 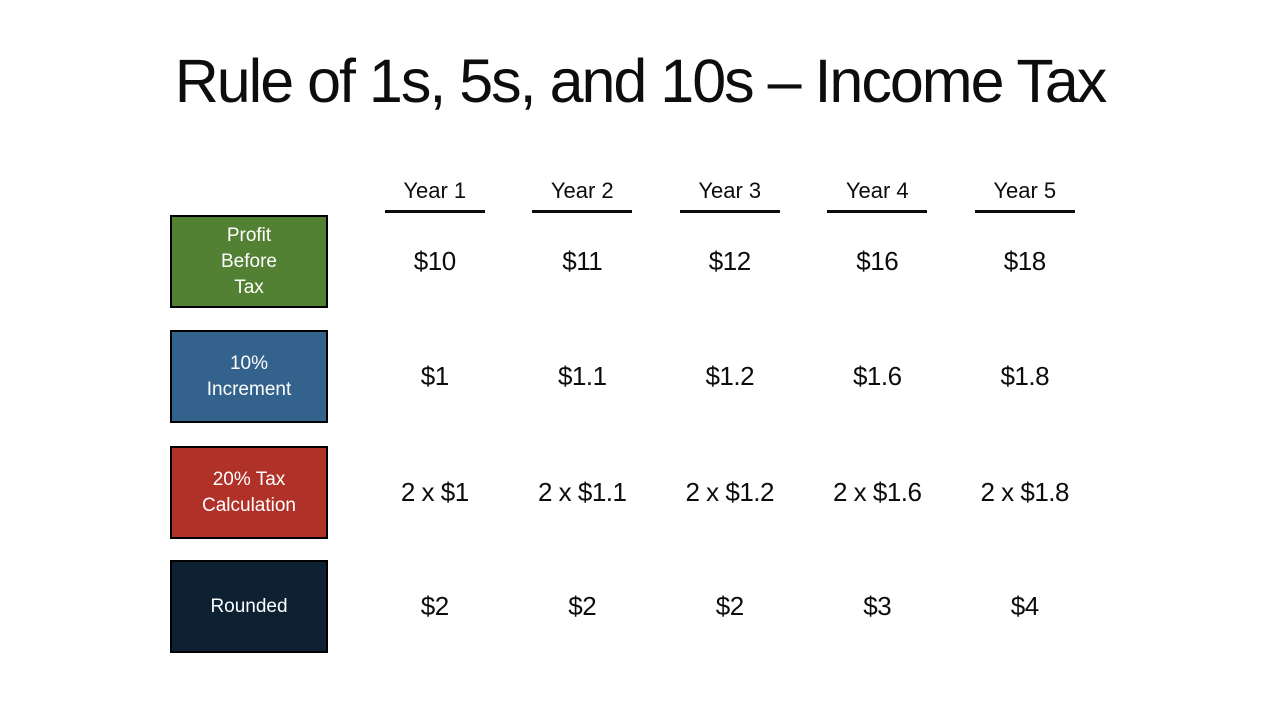 I want to click on row-label-box-profit-before-tax: Profit Before Tax, so click(x=249, y=261).